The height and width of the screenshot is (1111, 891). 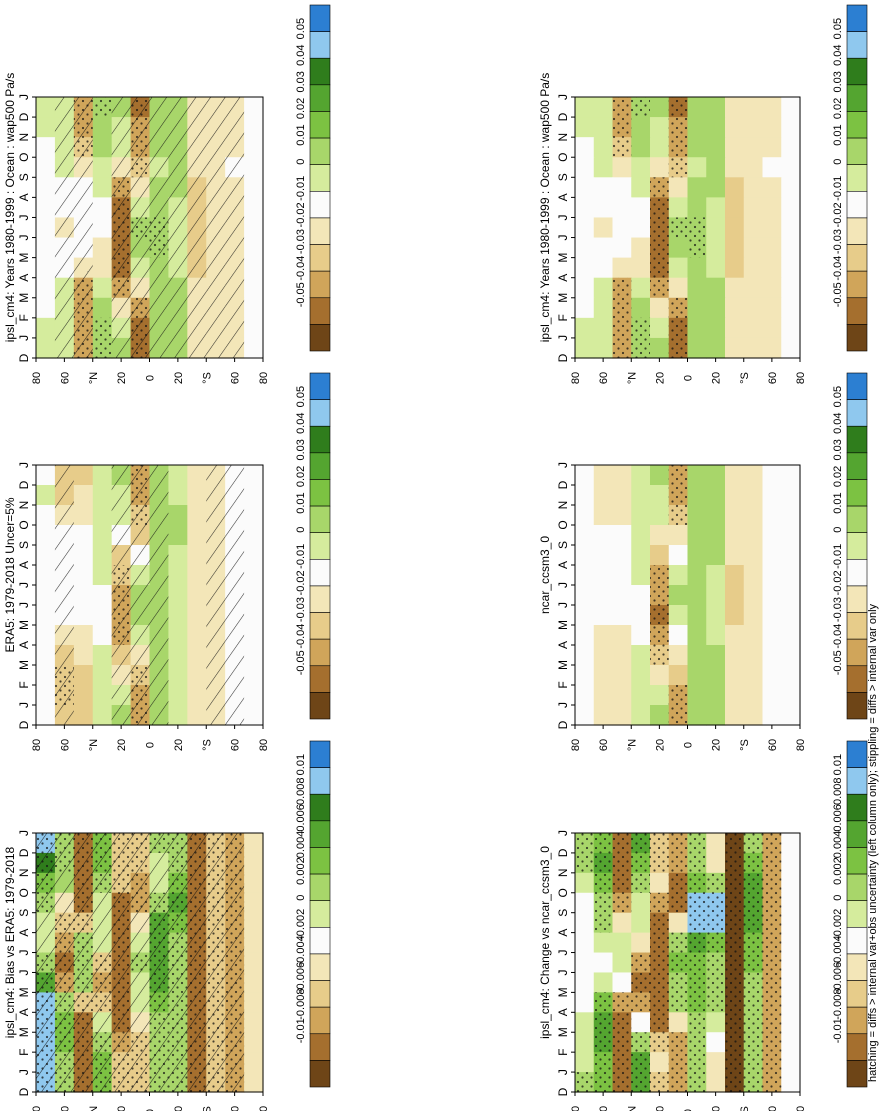 What do you see at coordinates (545, 575) in the screenshot?
I see `panel-title: ncar_ccsm3_0` at bounding box center [545, 575].